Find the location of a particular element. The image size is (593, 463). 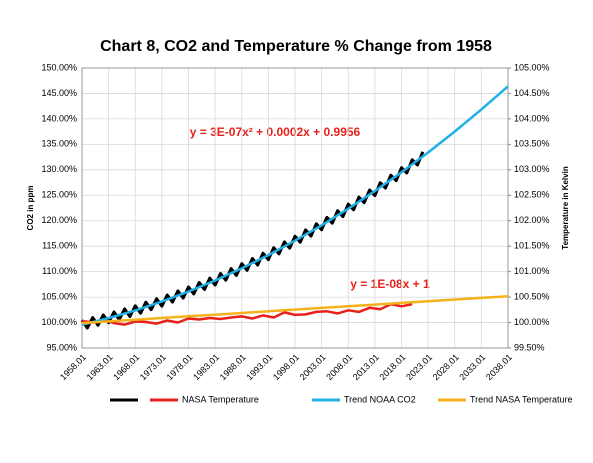

y2-axis-label: Temperature in Kelvin is located at coordinates (565, 208).